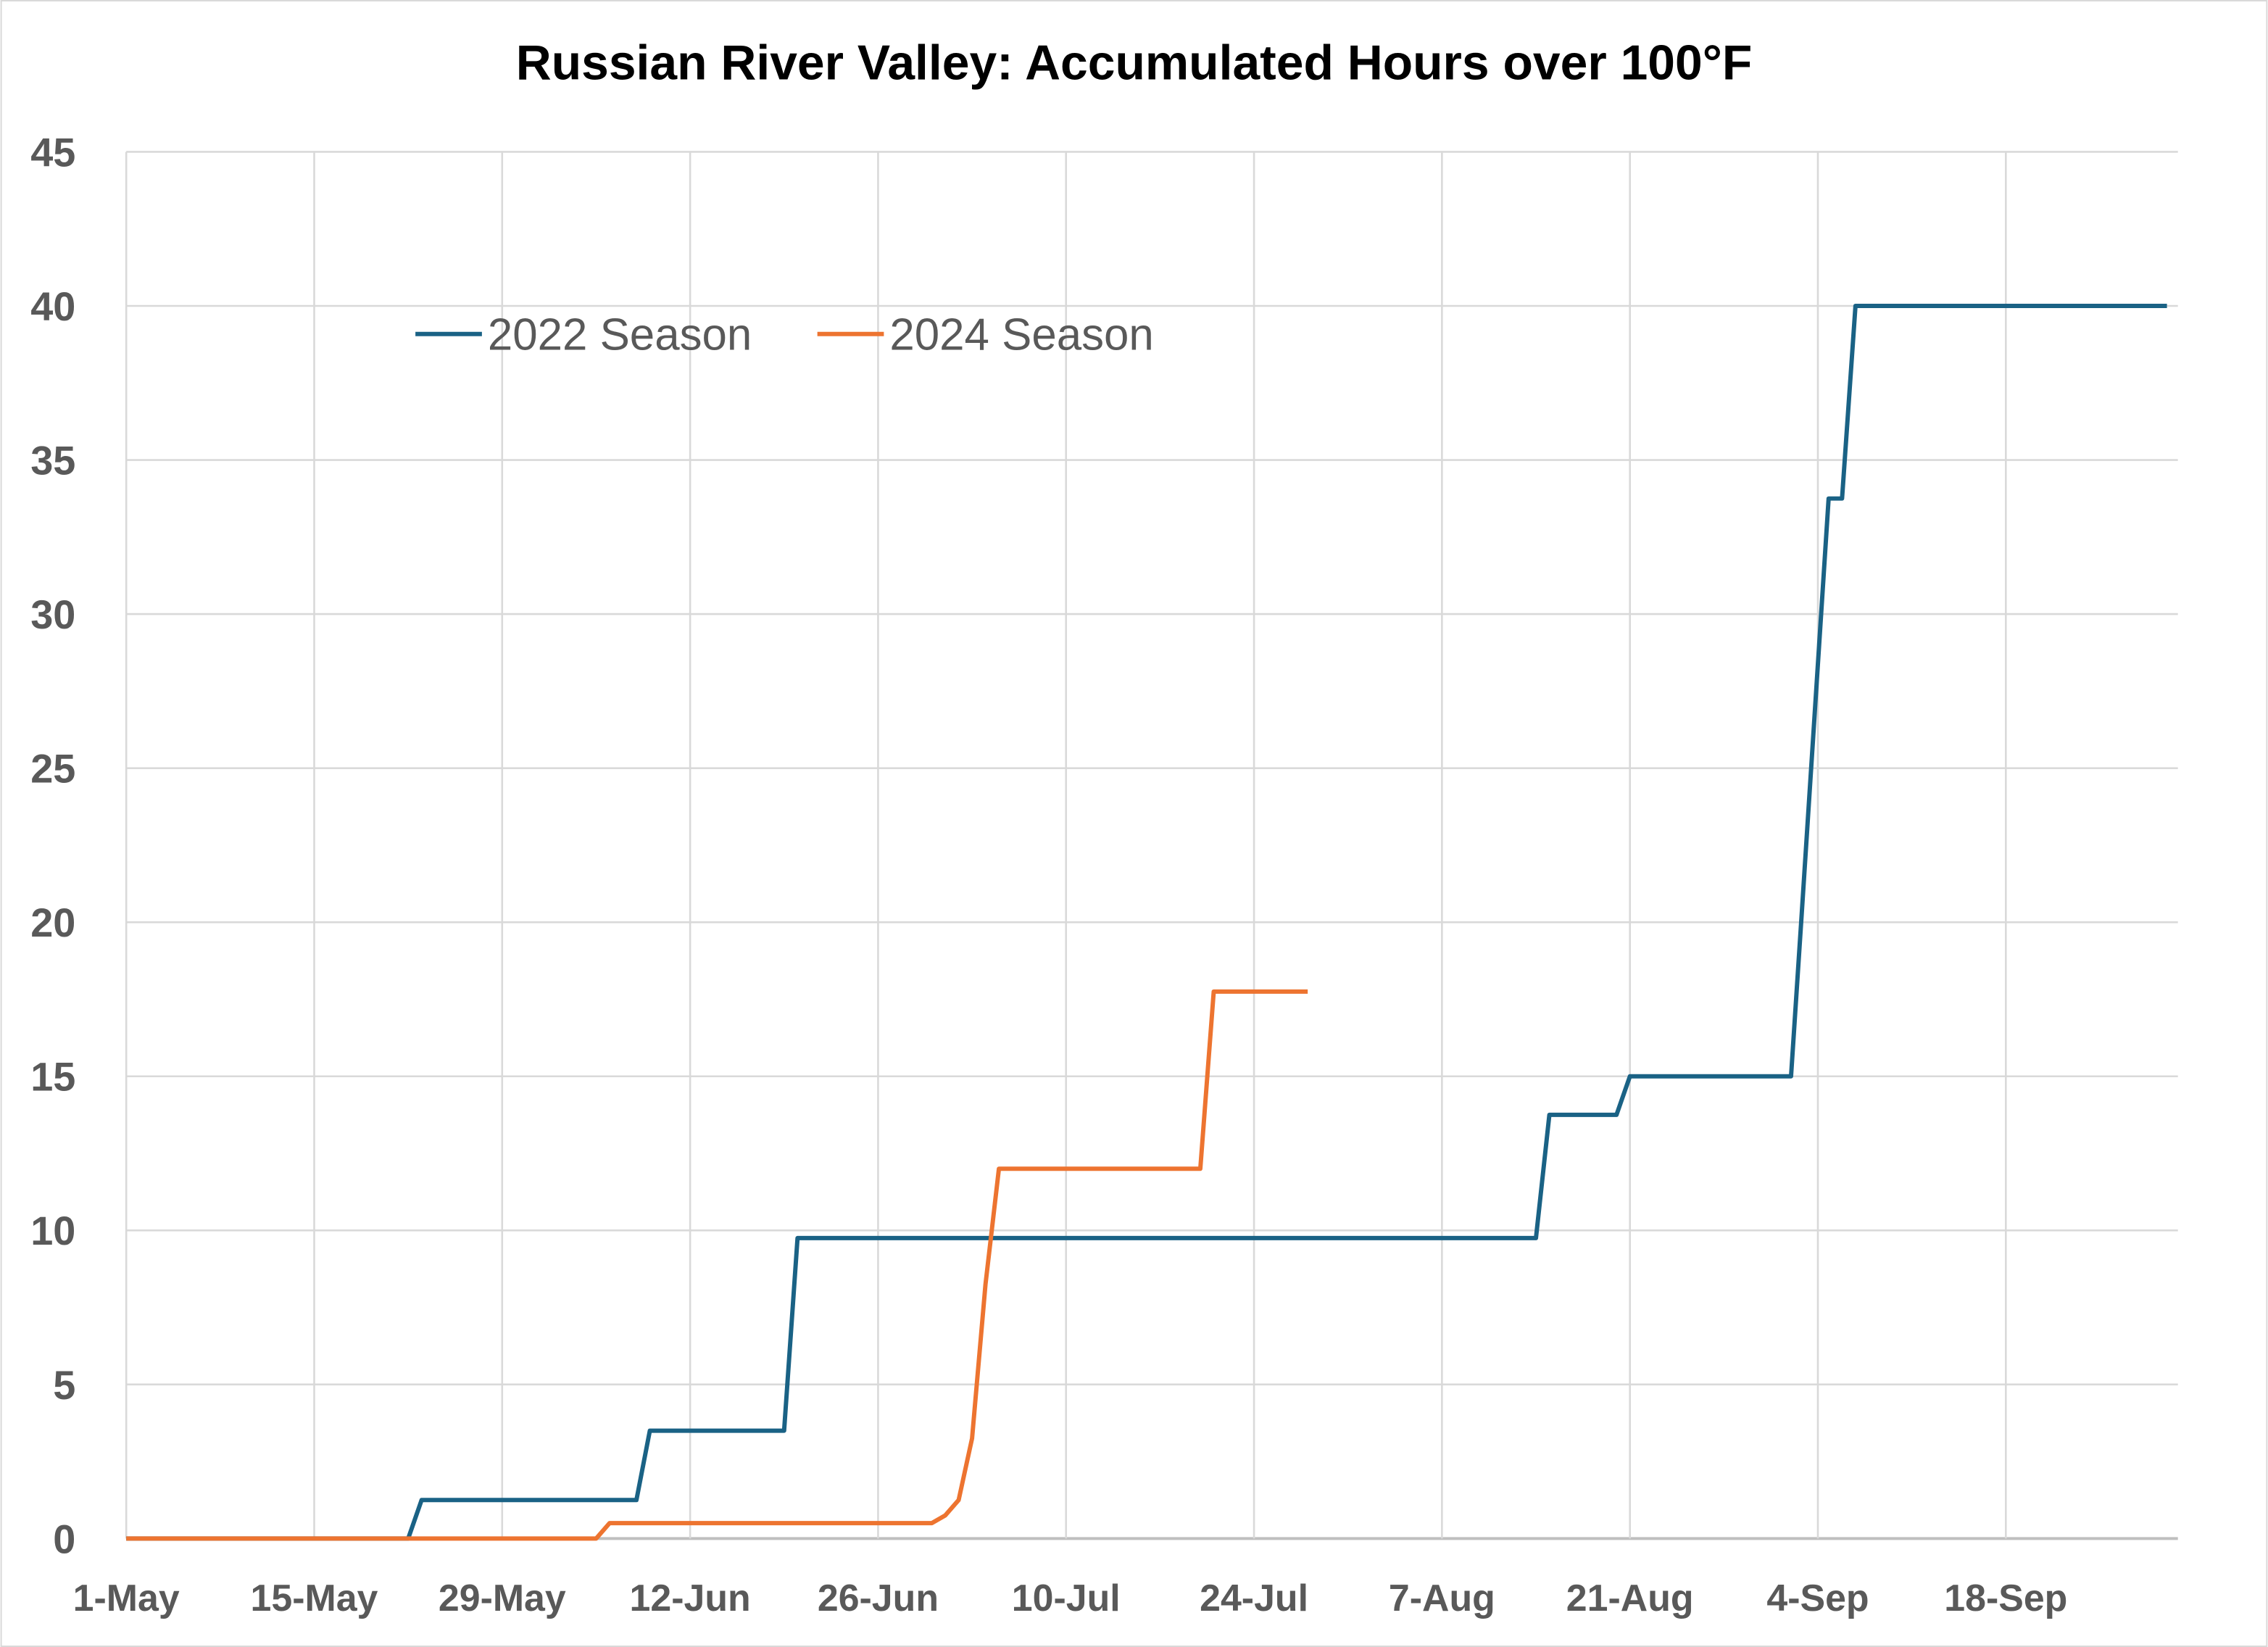  I want to click on y-tick-label: 25, so click(52, 769).